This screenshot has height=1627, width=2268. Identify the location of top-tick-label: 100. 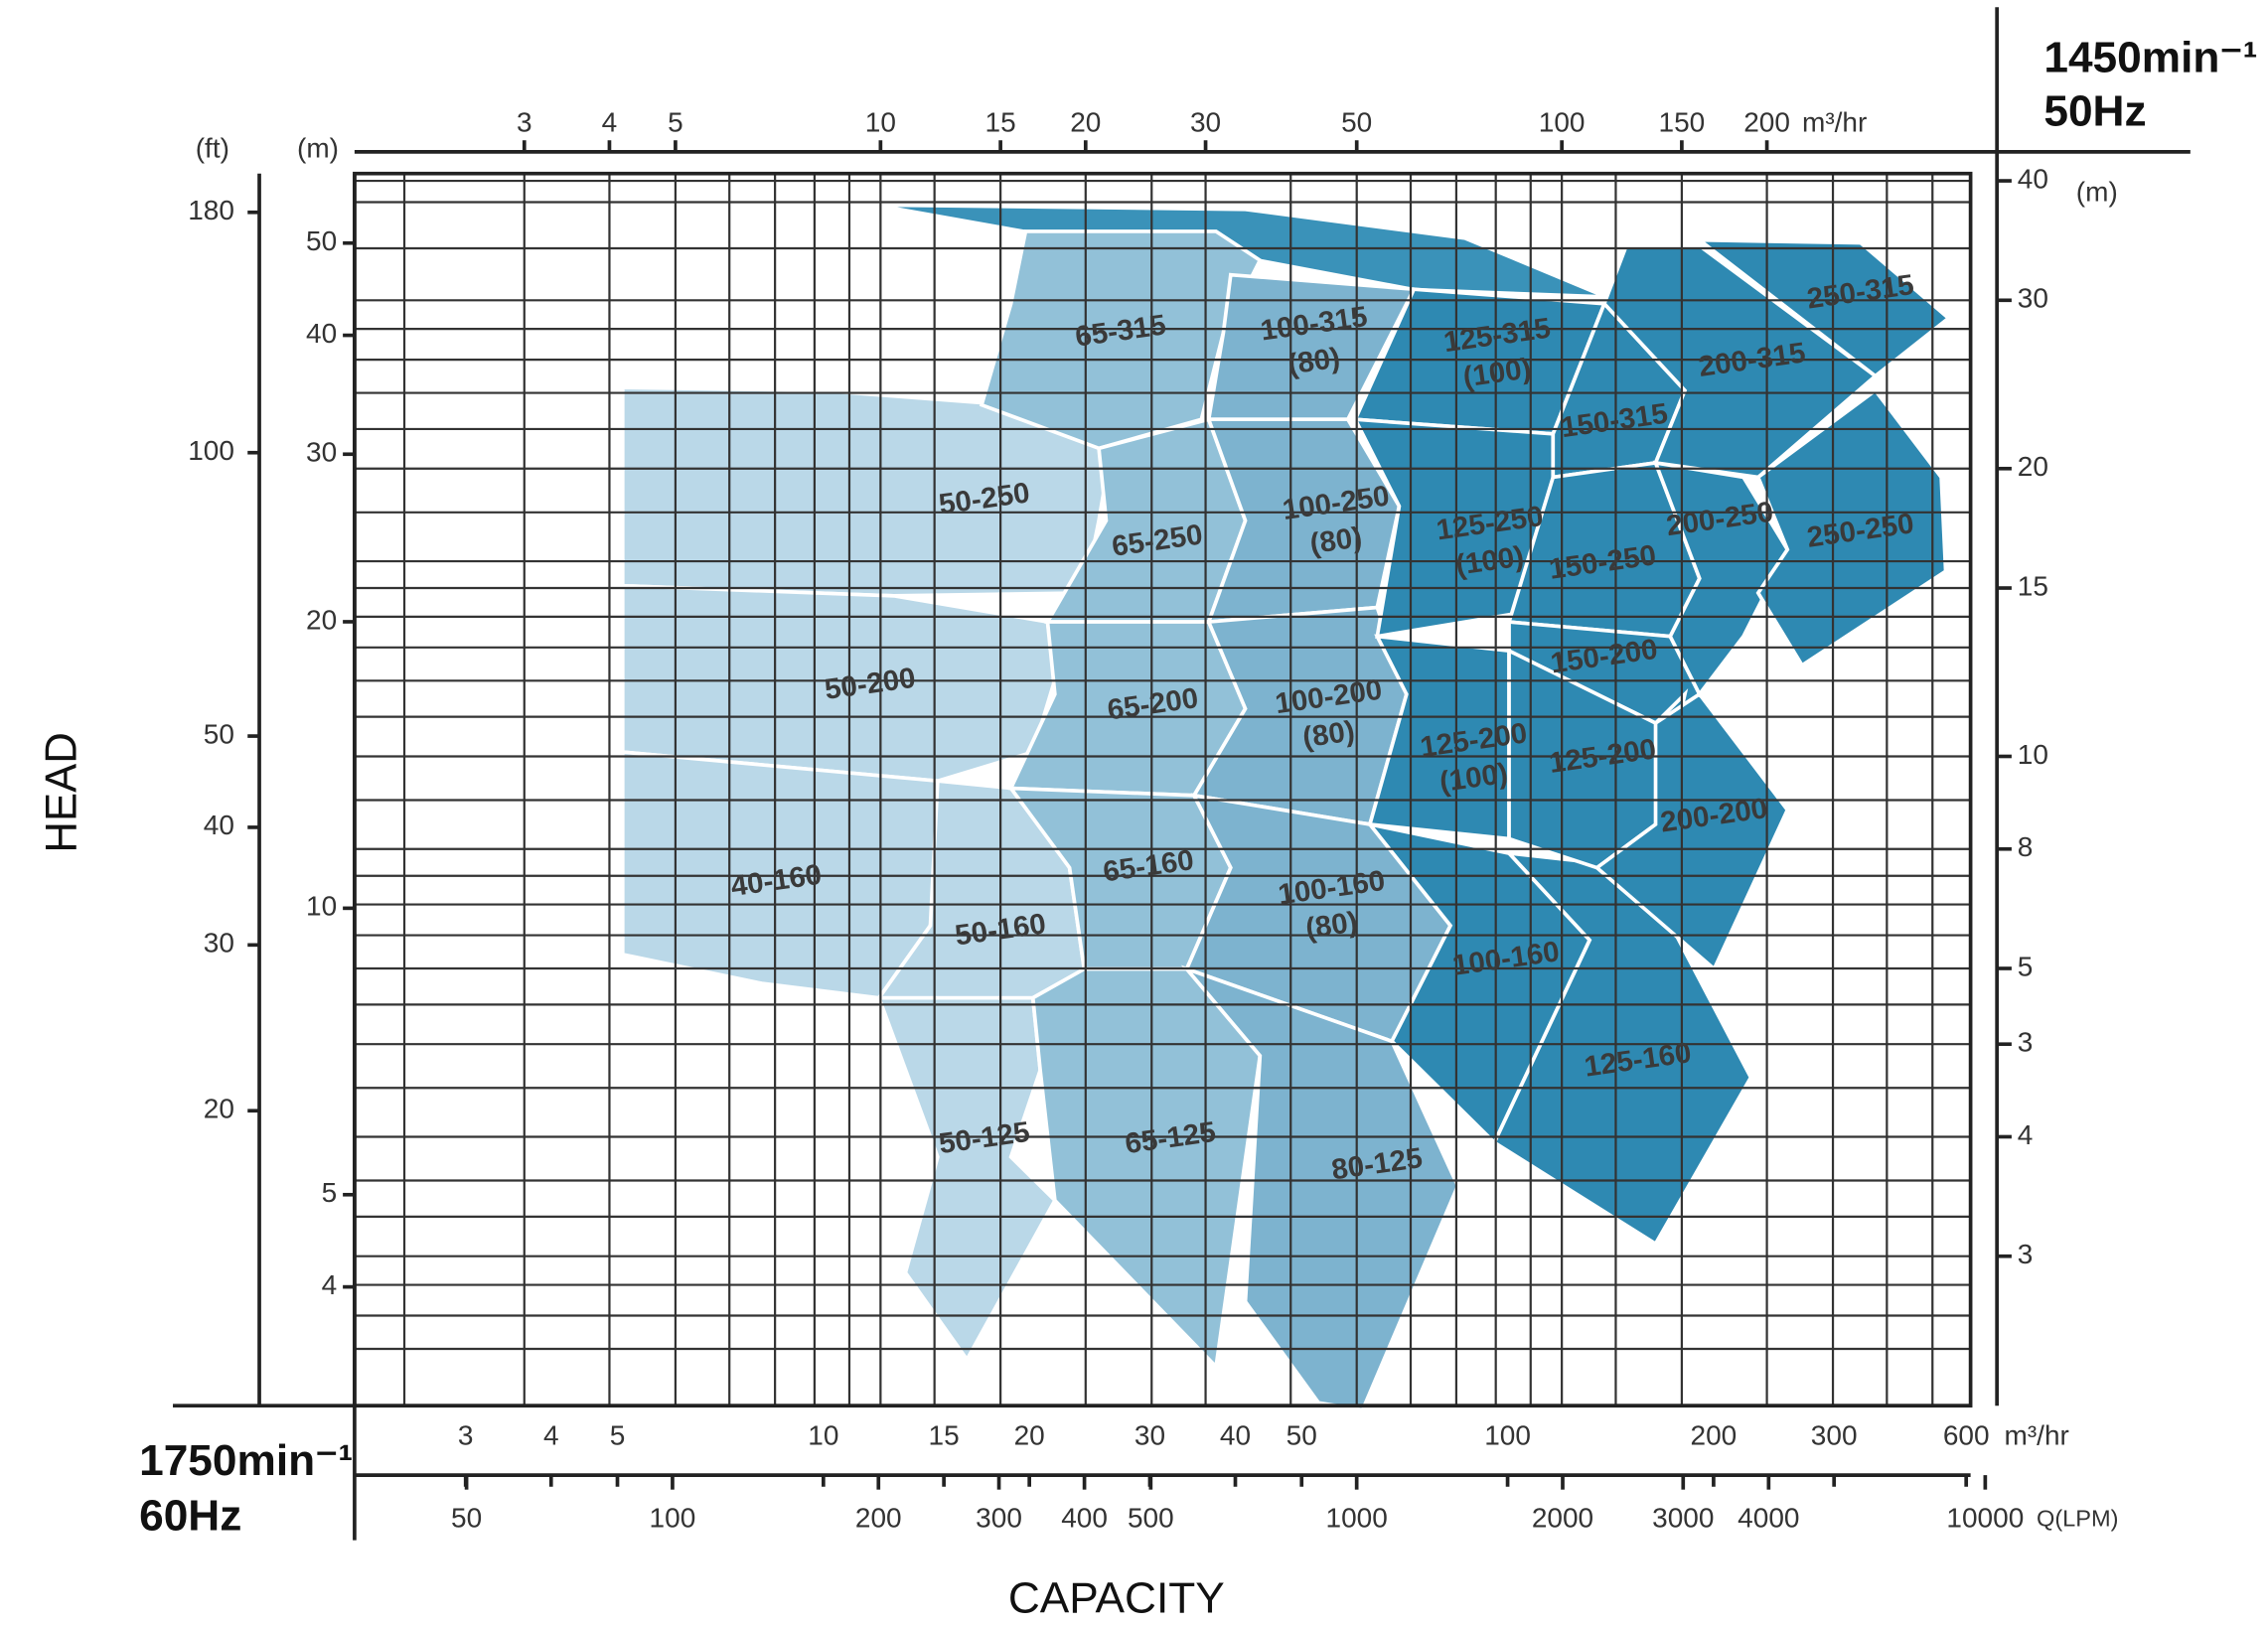
(1562, 122).